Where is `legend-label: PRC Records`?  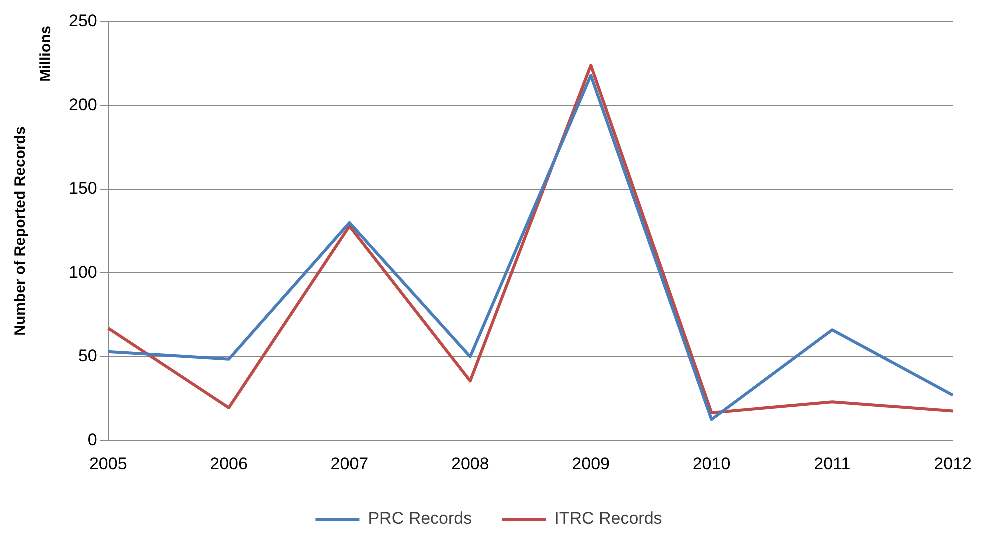 legend-label: PRC Records is located at coordinates (420, 518).